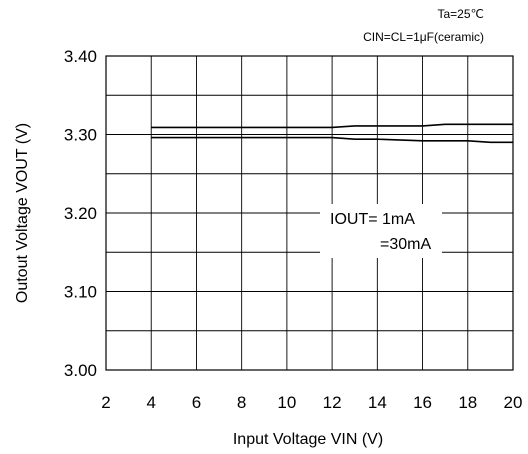 This screenshot has height=454, width=528. Describe the element at coordinates (372, 219) in the screenshot. I see `legend-label-1ma: IOUT= 1mA` at that location.